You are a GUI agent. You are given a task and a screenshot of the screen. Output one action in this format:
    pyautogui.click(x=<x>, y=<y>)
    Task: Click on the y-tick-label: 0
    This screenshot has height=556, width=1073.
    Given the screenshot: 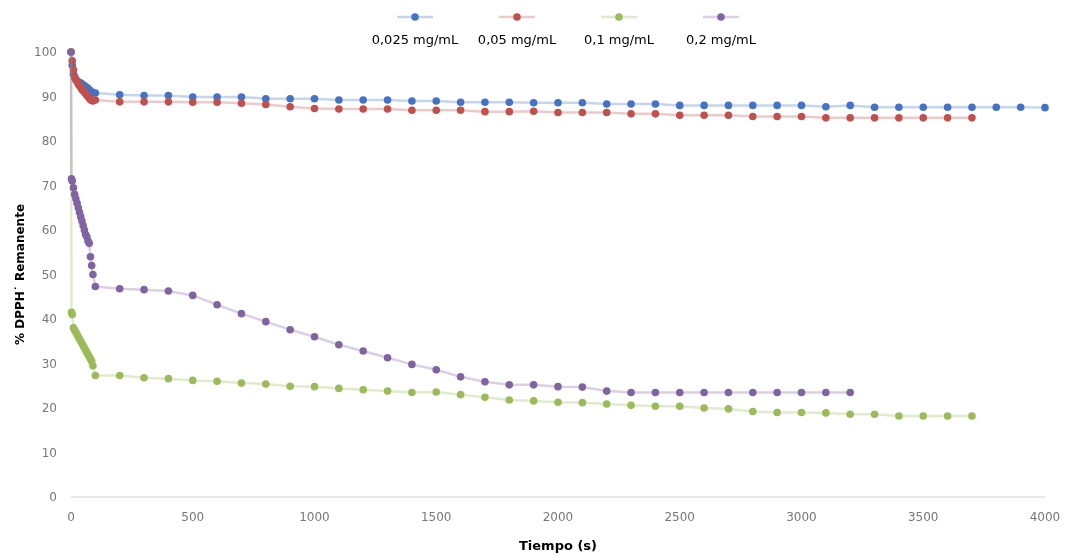 What is the action you would take?
    pyautogui.click(x=53, y=497)
    